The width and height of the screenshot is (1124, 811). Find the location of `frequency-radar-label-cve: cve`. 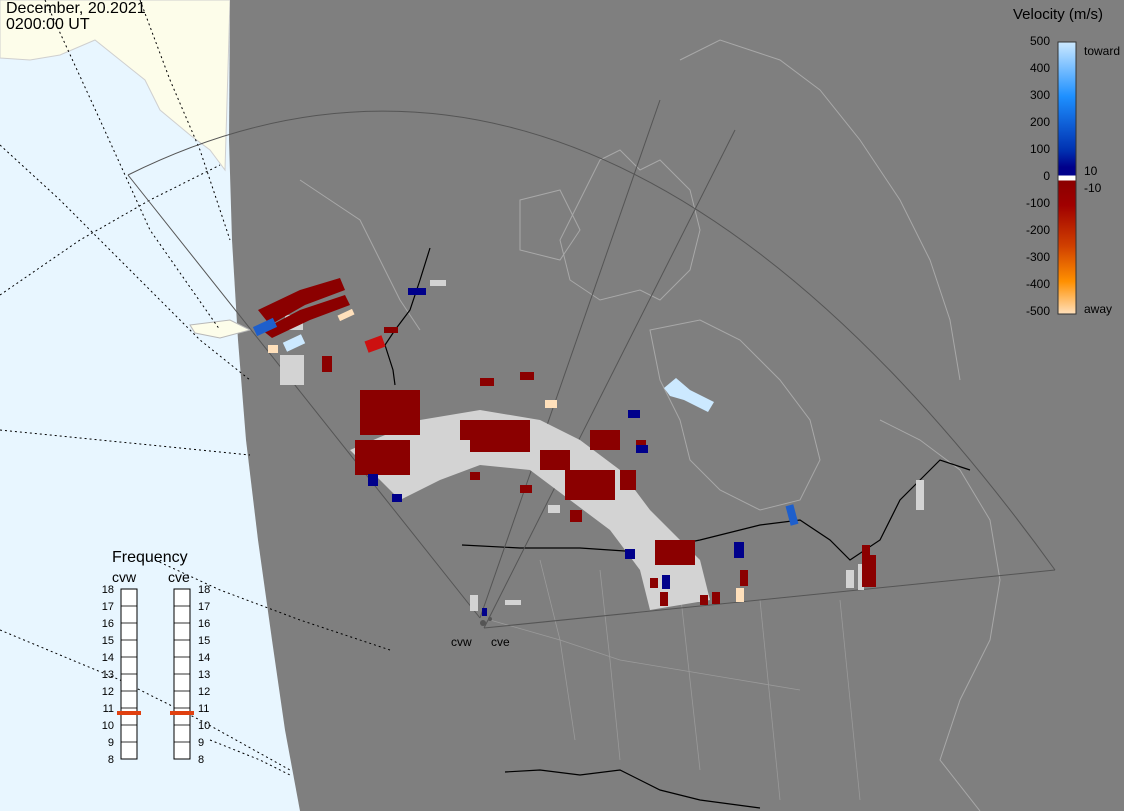

frequency-radar-label-cve: cve is located at coordinates (179, 577).